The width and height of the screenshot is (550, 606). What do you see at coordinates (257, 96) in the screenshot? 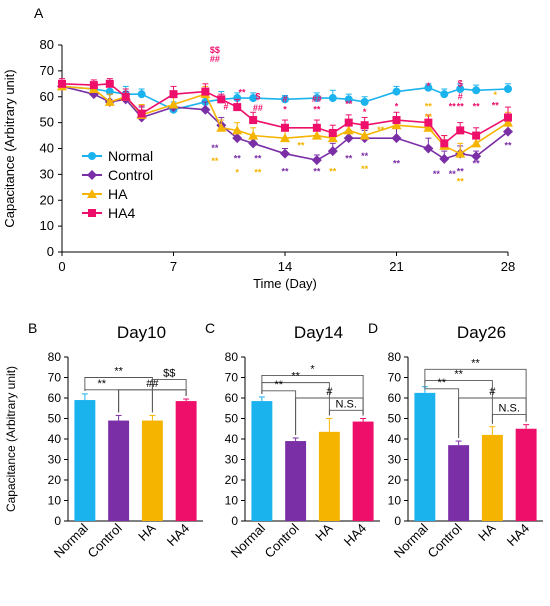
I see `significance-marker: $` at bounding box center [257, 96].